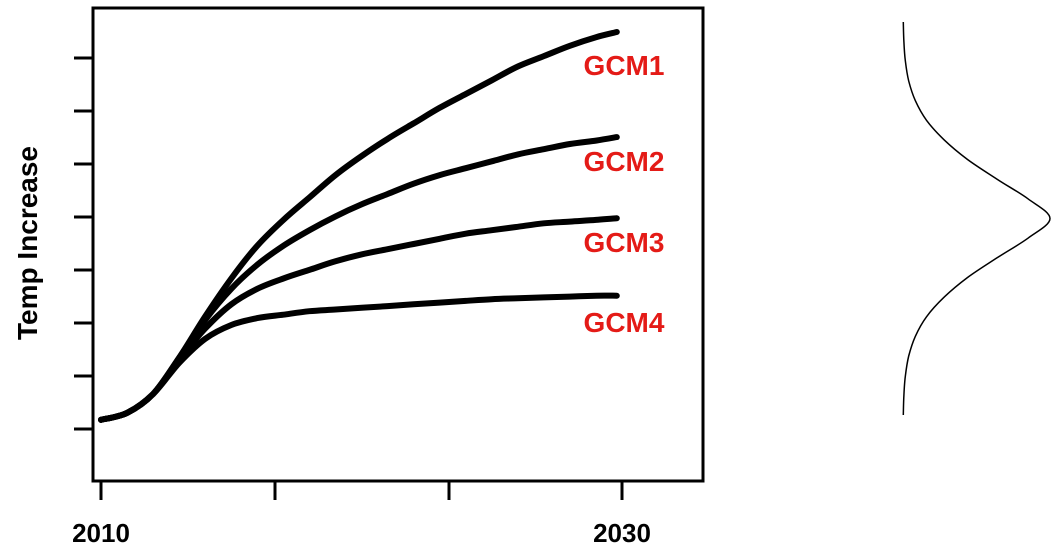 The width and height of the screenshot is (1054, 548). What do you see at coordinates (624, 65) in the screenshot?
I see `series-label-gcm1: GCM1` at bounding box center [624, 65].